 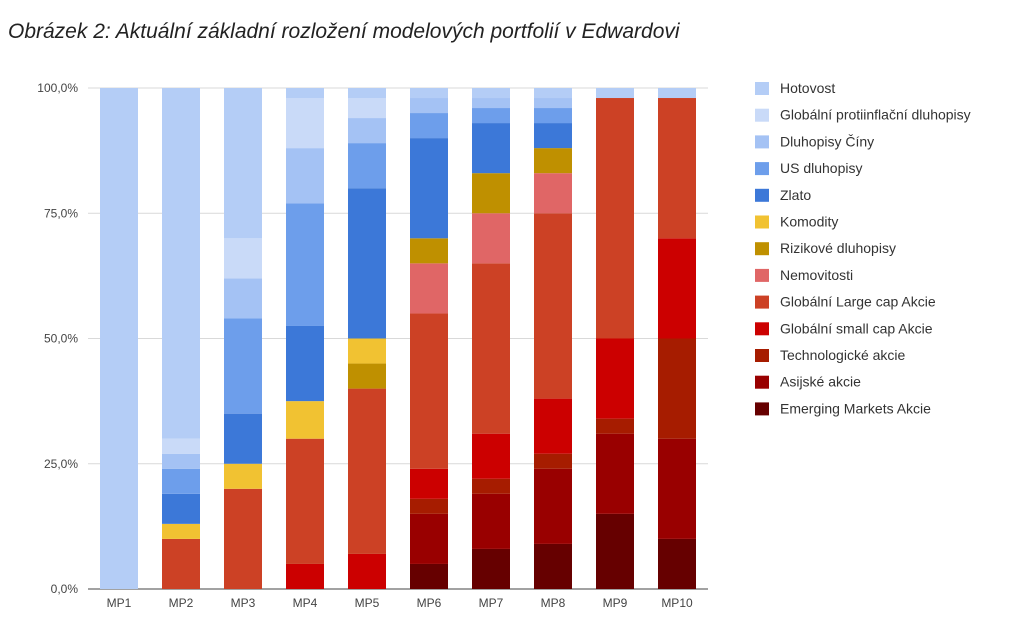 What do you see at coordinates (243, 603) in the screenshot?
I see `x-tick-label: MP3` at bounding box center [243, 603].